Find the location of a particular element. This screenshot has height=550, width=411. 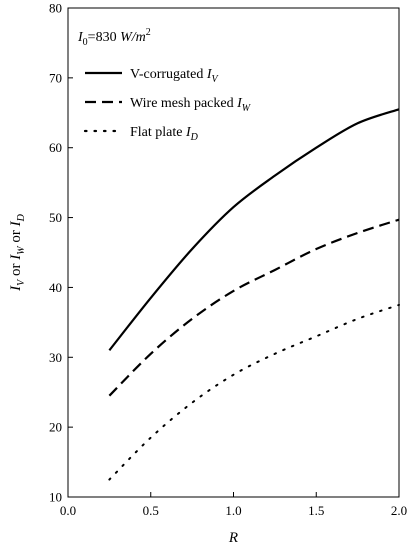

x-axis-title: R is located at coordinates (233, 538).